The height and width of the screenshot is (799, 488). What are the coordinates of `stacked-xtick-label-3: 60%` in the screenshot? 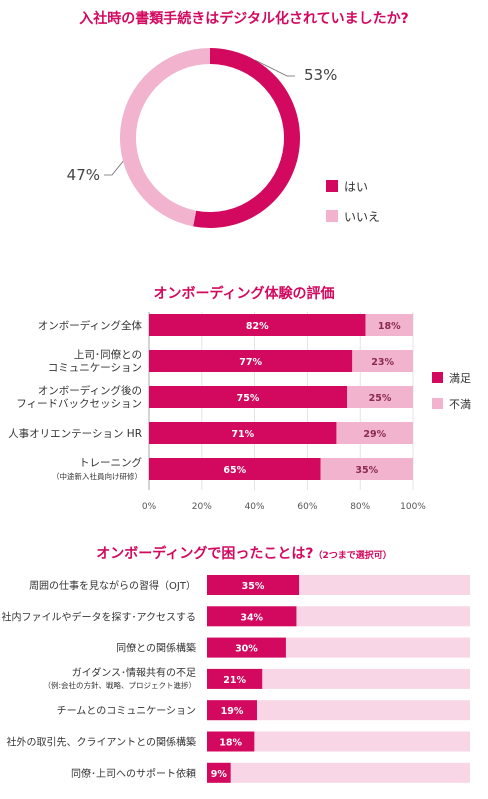 It's located at (307, 507).